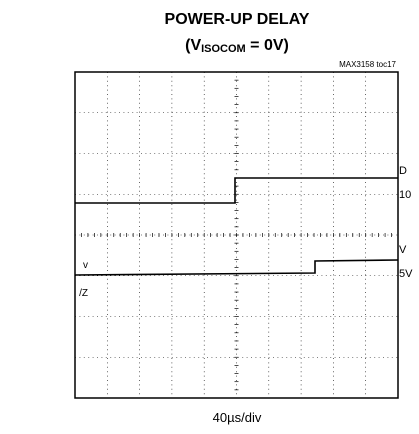 The image size is (419, 434). I want to click on trace-label: v, so click(85, 265).